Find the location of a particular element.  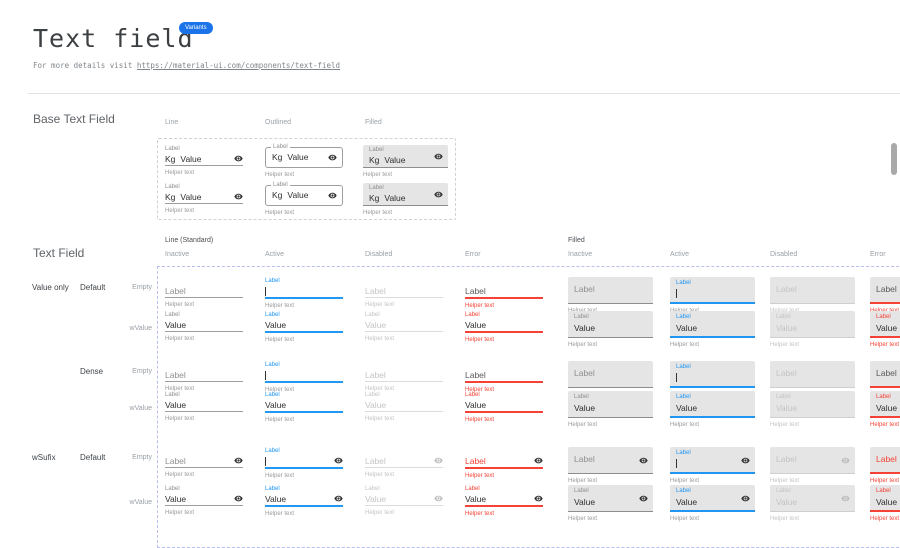

text-field-line-active: Label Value Helper text is located at coordinates (304, 501).